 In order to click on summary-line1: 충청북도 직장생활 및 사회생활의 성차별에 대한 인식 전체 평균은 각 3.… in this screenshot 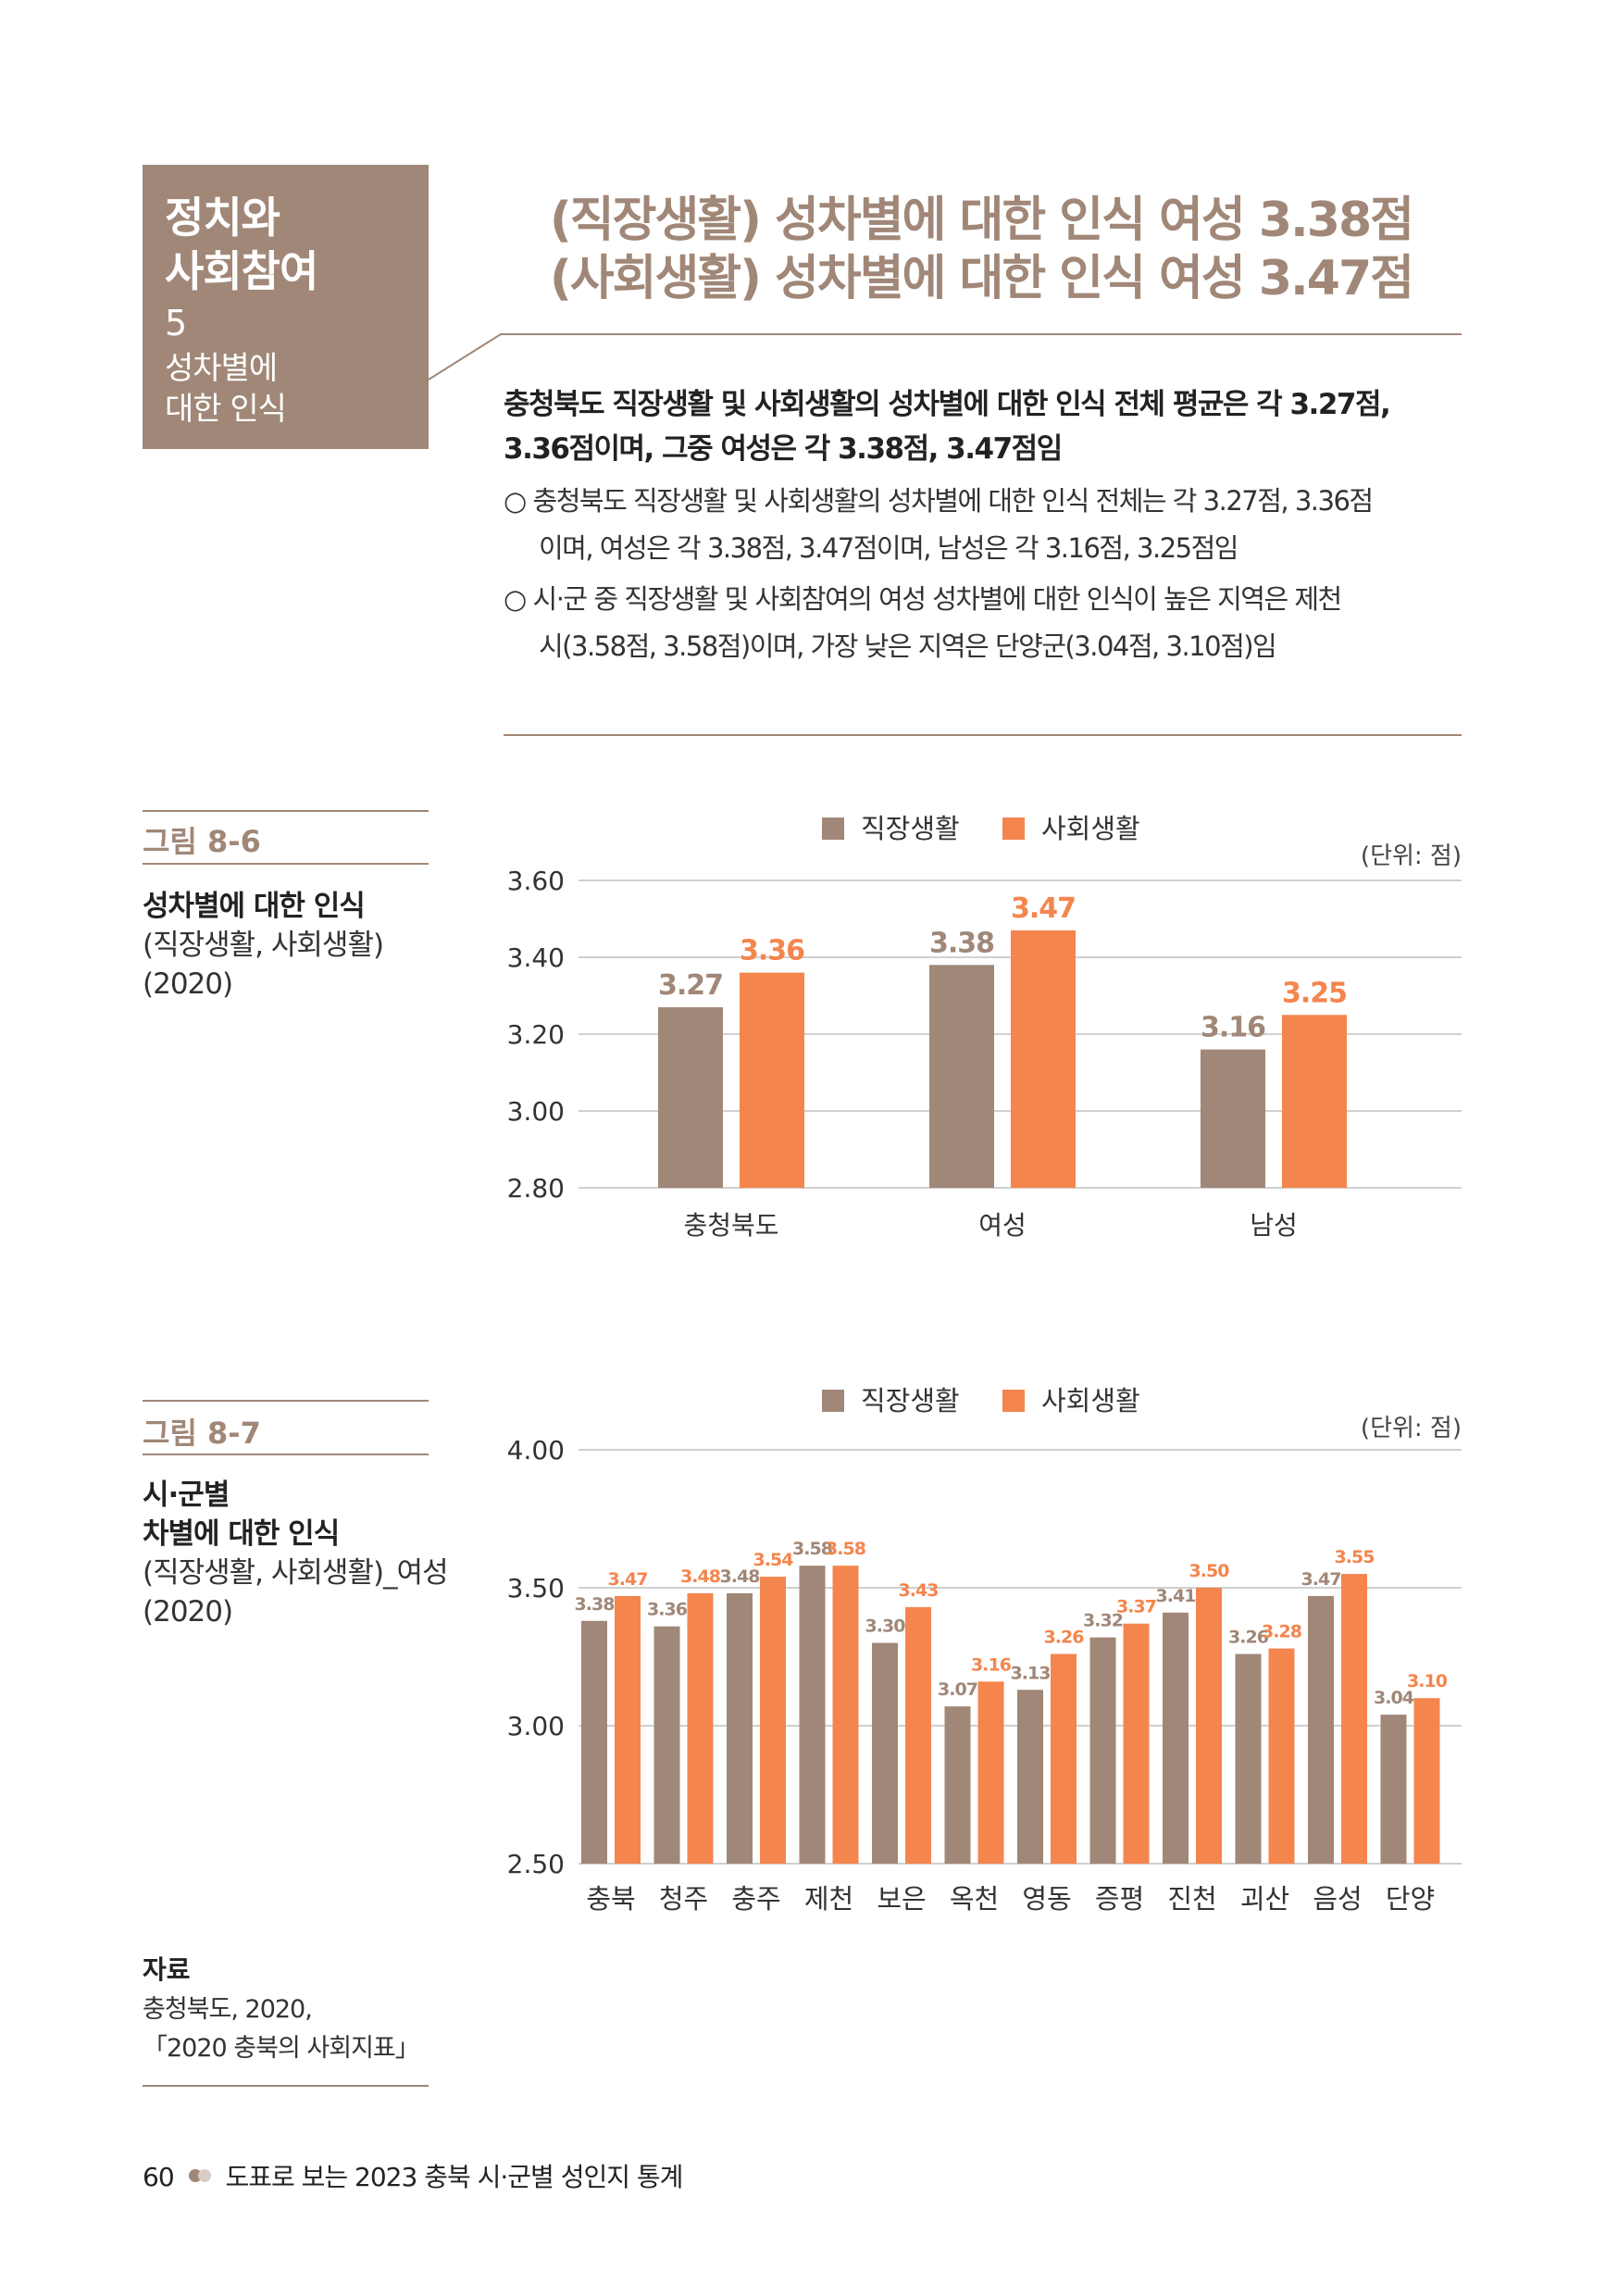, I will do `click(947, 404)`.